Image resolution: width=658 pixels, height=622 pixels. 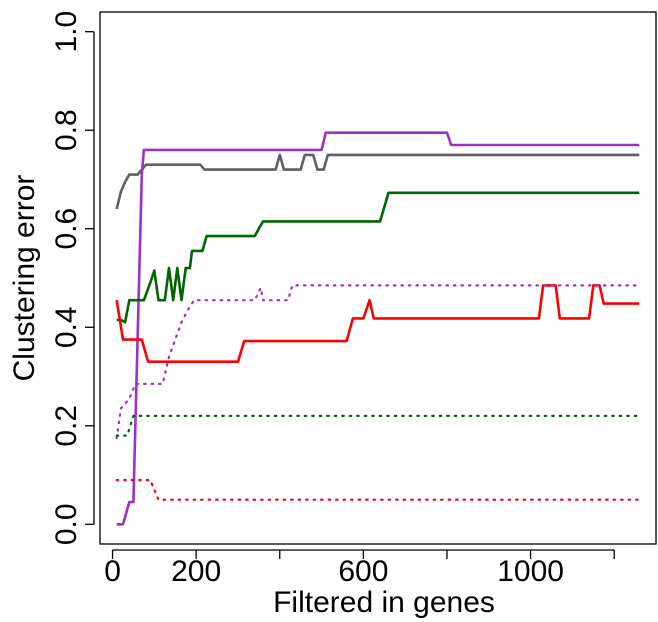 What do you see at coordinates (66, 130) in the screenshot?
I see `y-tick-label: 0.8` at bounding box center [66, 130].